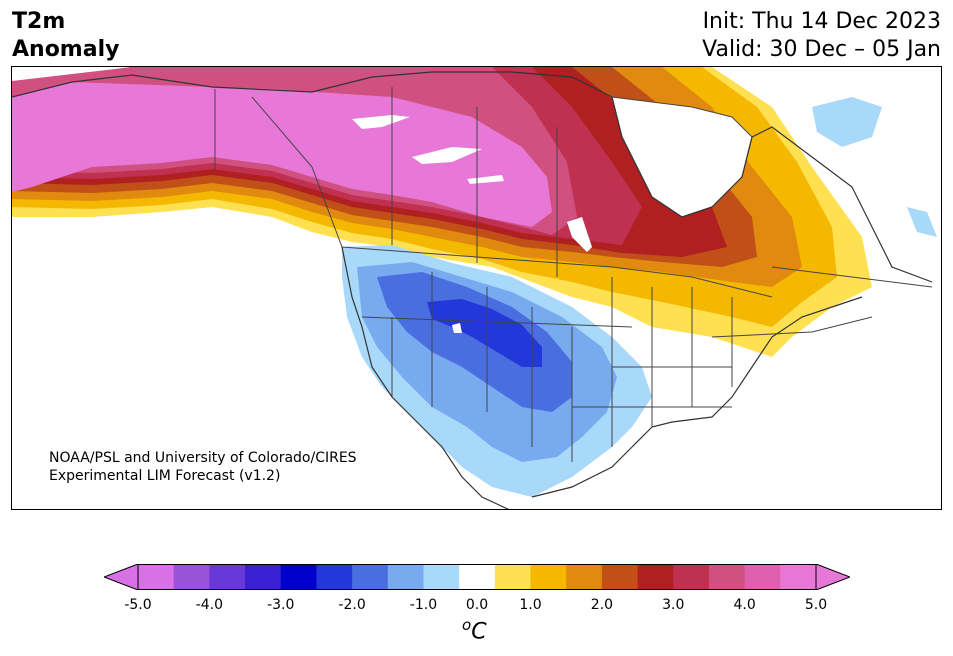 Image resolution: width=953 pixels, height=656 pixels. I want to click on colorbar-tick-label: 2.0, so click(602, 605).